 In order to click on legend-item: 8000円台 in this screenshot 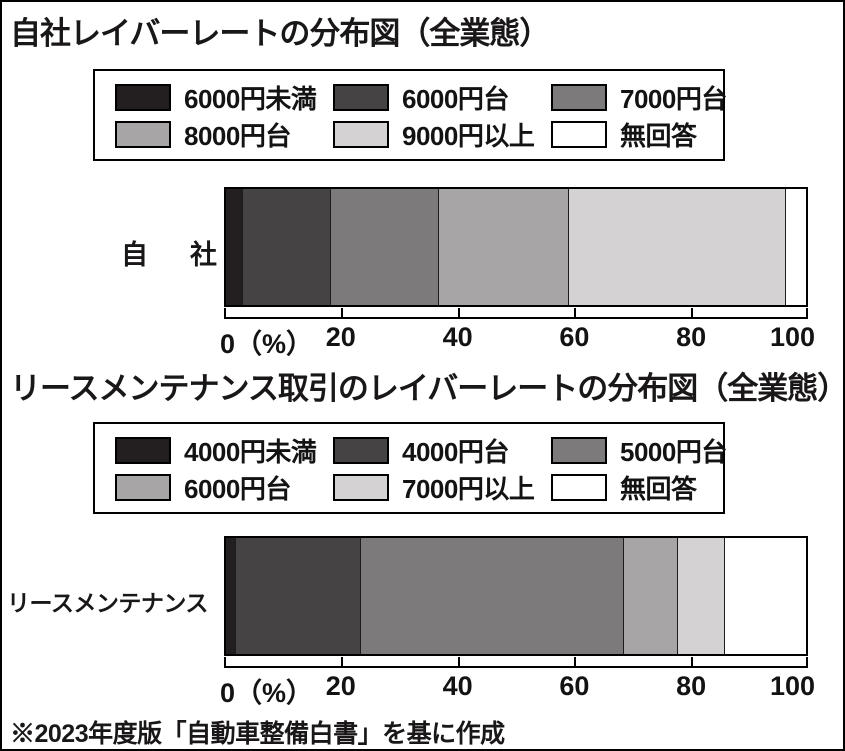, I will do `click(224, 134)`.